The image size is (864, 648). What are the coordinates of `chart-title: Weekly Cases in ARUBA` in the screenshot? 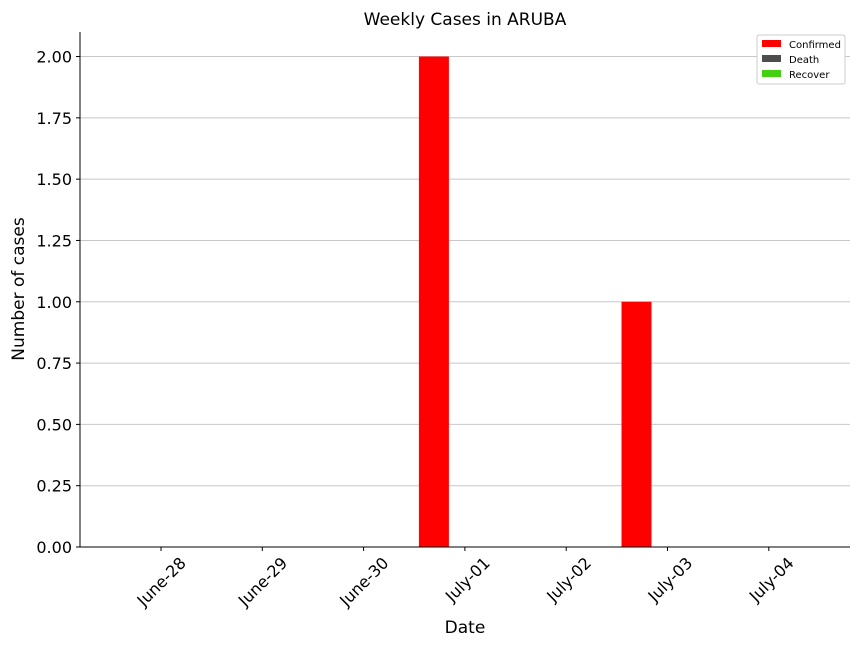 It's located at (465, 20).